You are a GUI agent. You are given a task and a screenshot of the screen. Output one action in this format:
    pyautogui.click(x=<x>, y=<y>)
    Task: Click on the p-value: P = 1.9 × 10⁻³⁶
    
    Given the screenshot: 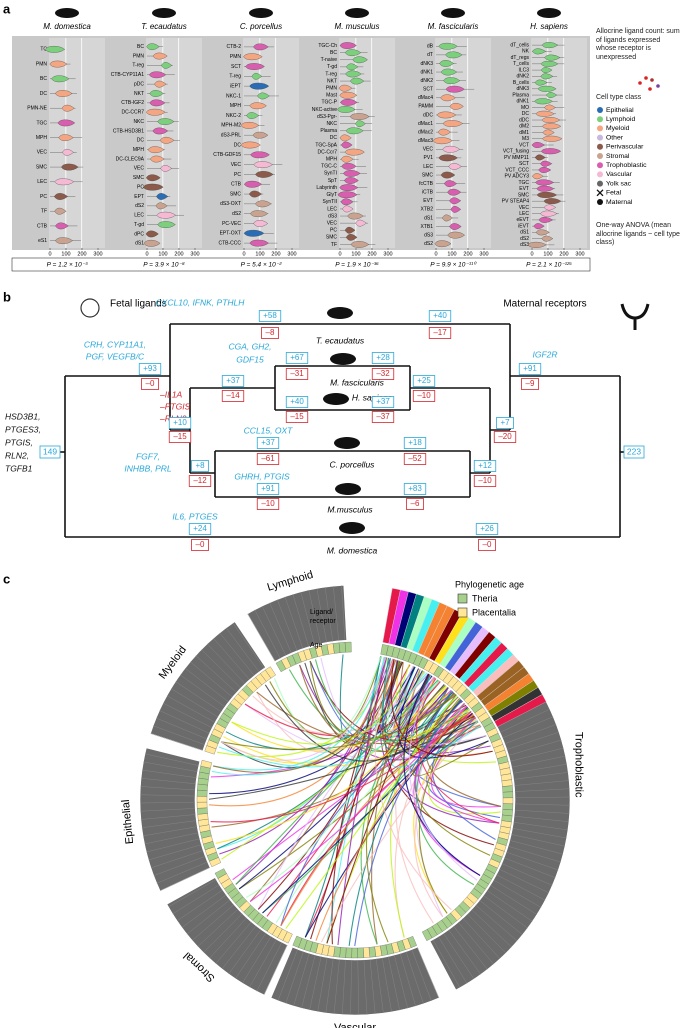 What is the action you would take?
    pyautogui.click(x=357, y=265)
    